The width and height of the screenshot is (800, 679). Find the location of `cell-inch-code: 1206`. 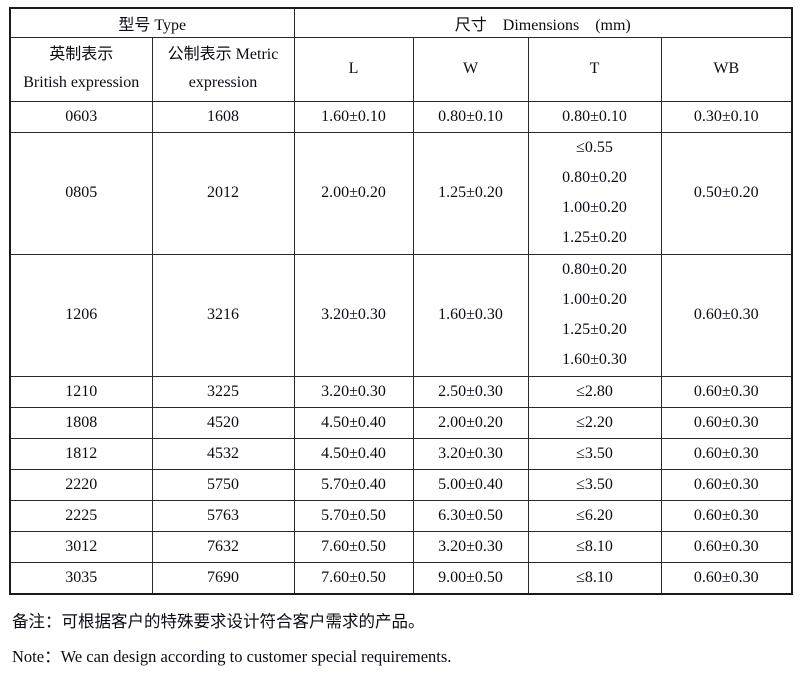

cell-inch-code: 1206 is located at coordinates (81, 315).